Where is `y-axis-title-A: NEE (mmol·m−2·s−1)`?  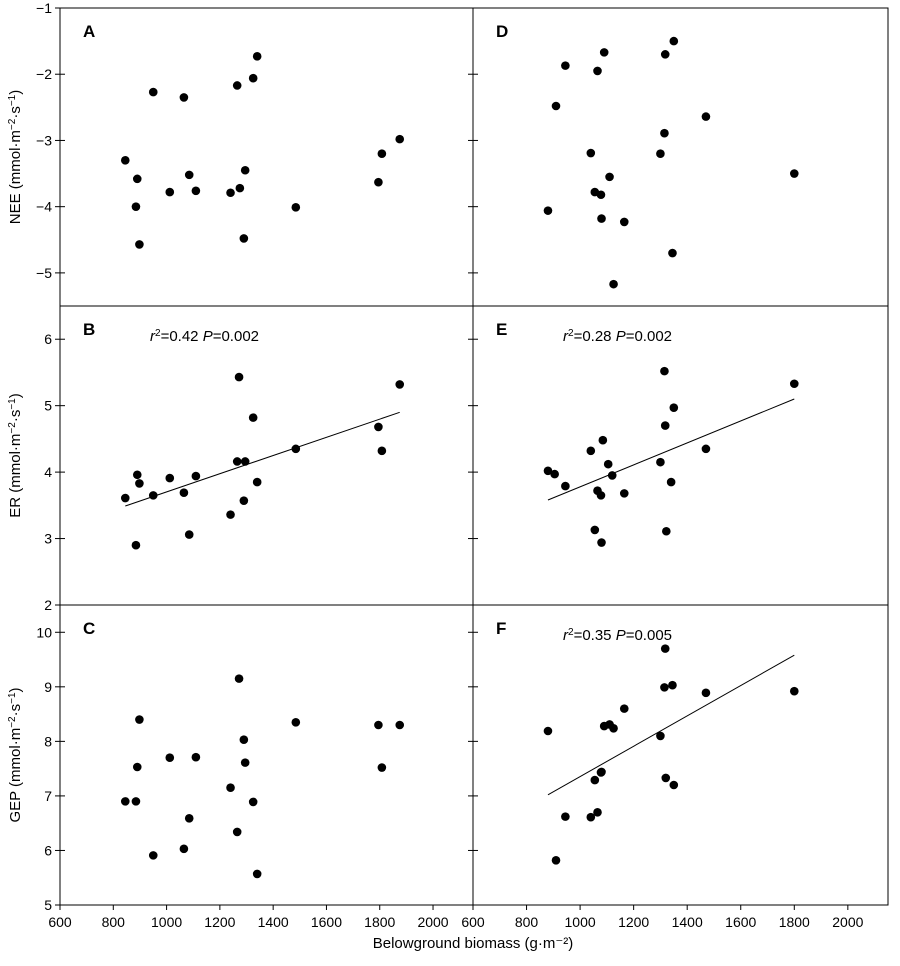
y-axis-title-A: NEE (mmol·m−2·s−1) is located at coordinates (16, 157).